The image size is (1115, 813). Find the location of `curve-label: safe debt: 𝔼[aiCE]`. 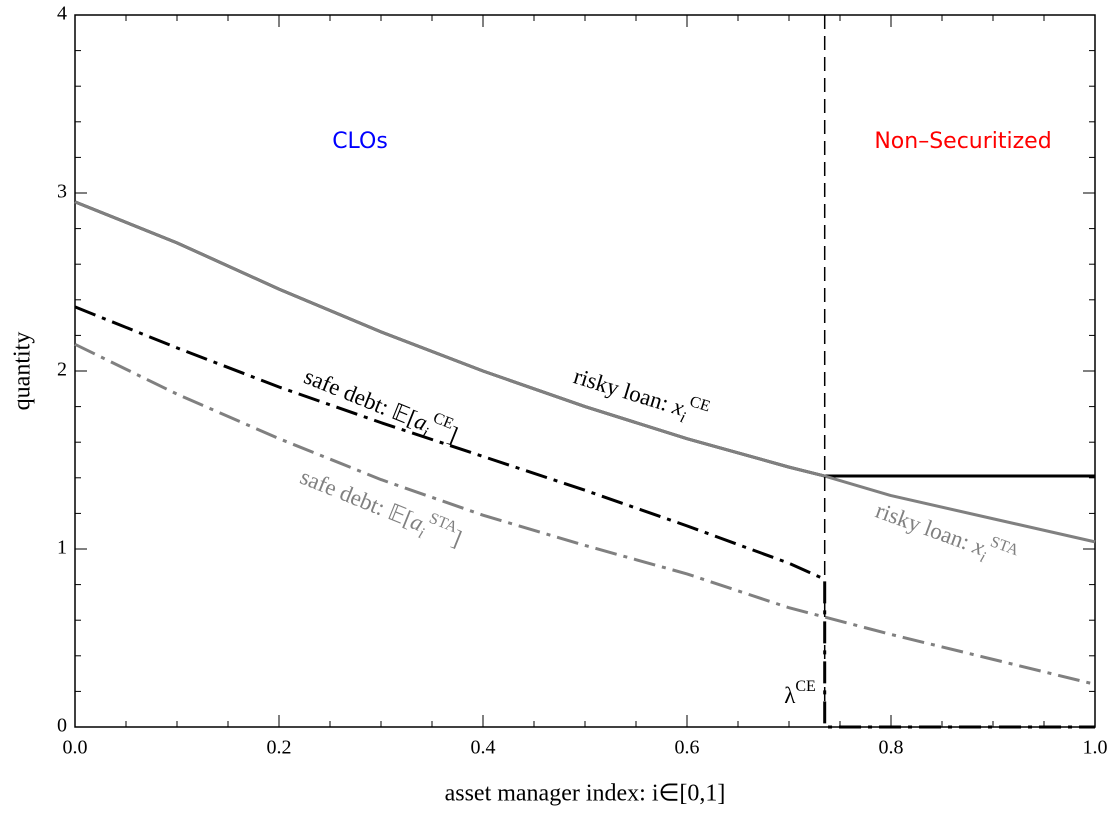

curve-label: safe debt: 𝔼[aiCE] is located at coordinates (381, 406).